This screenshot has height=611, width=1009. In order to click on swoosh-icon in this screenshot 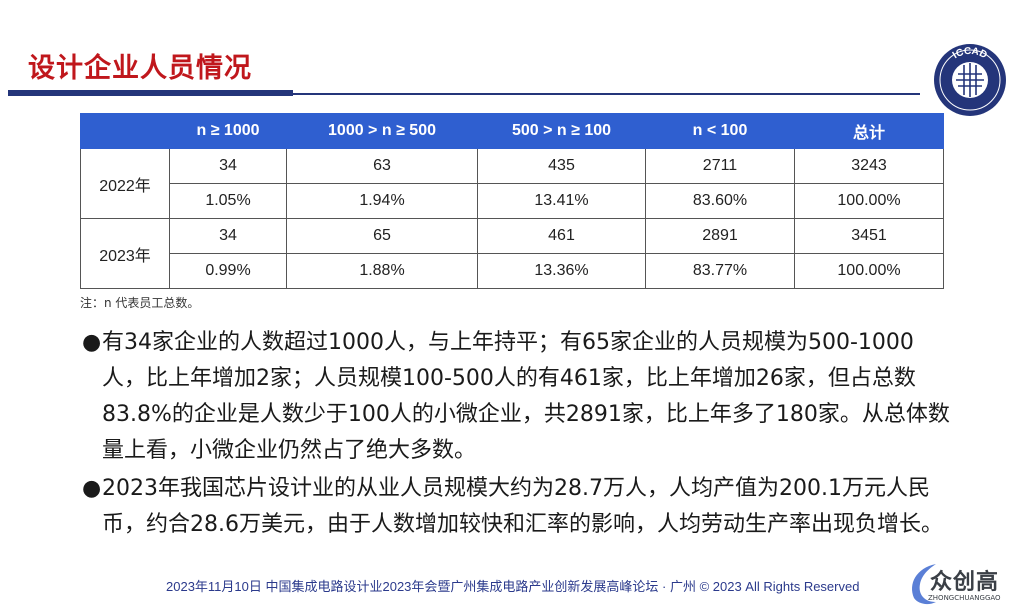, I will do `click(924, 584)`.